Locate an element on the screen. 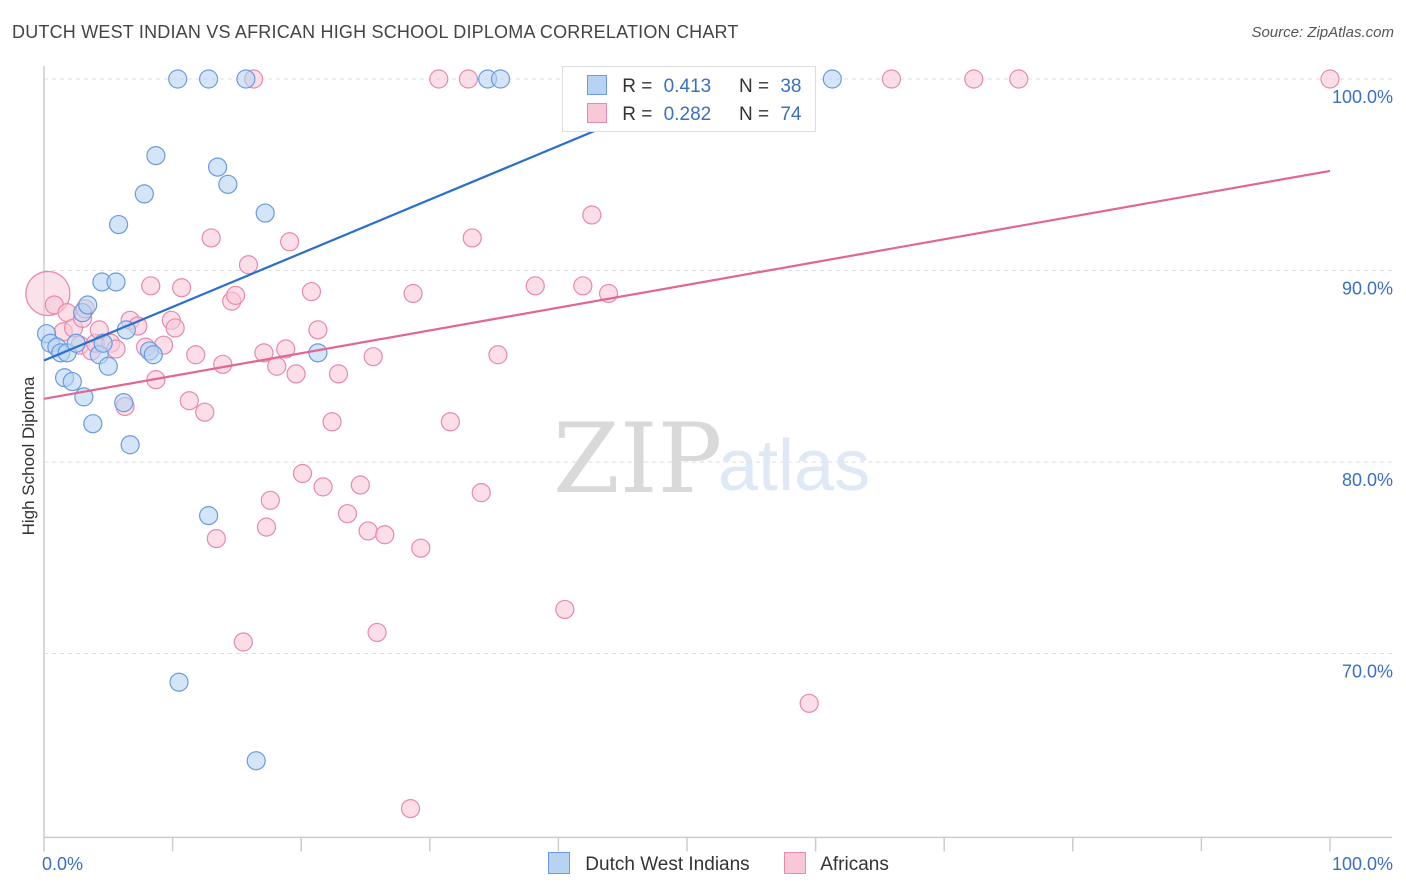 This screenshot has height=892, width=1406. legend-swatch-pink is located at coordinates (597, 113).